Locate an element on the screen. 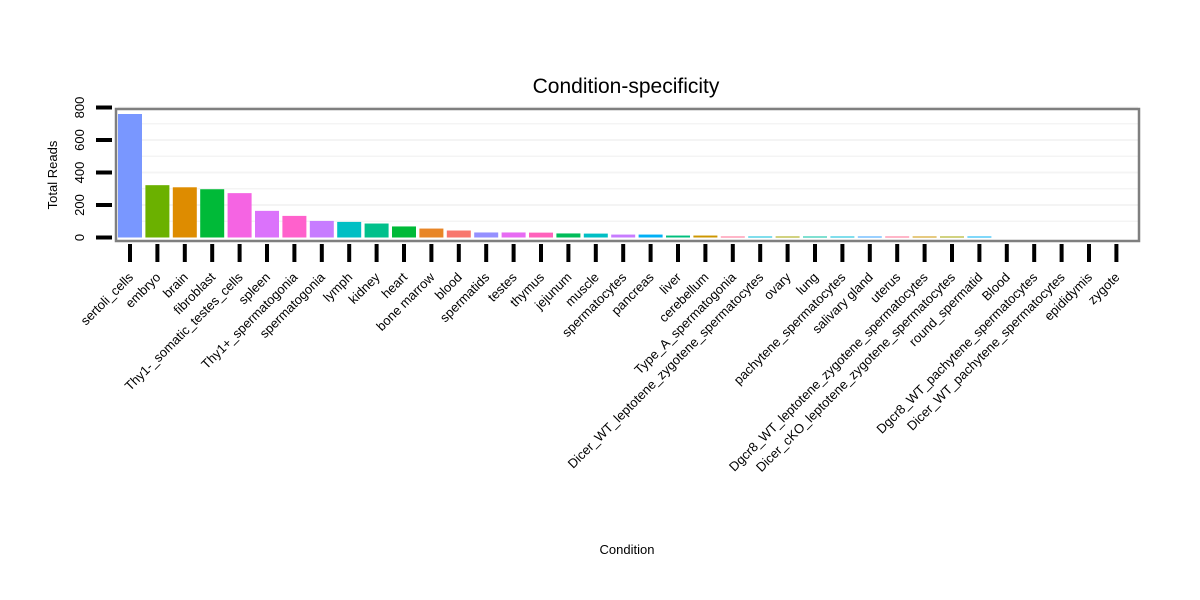  bar-pancreas is located at coordinates (650, 236).